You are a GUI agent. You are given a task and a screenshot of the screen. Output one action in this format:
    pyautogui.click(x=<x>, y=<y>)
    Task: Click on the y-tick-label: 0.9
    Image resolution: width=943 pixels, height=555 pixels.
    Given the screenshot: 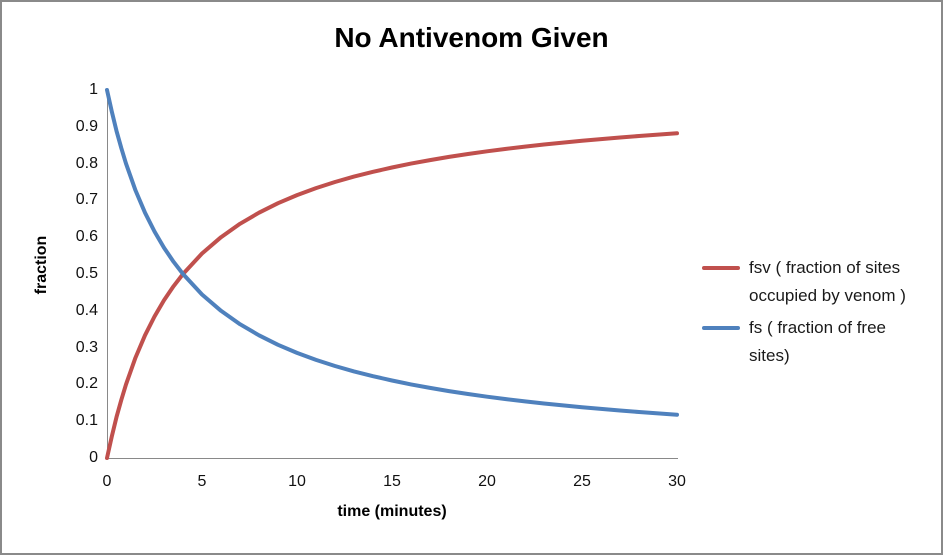 What is the action you would take?
    pyautogui.click(x=86, y=126)
    